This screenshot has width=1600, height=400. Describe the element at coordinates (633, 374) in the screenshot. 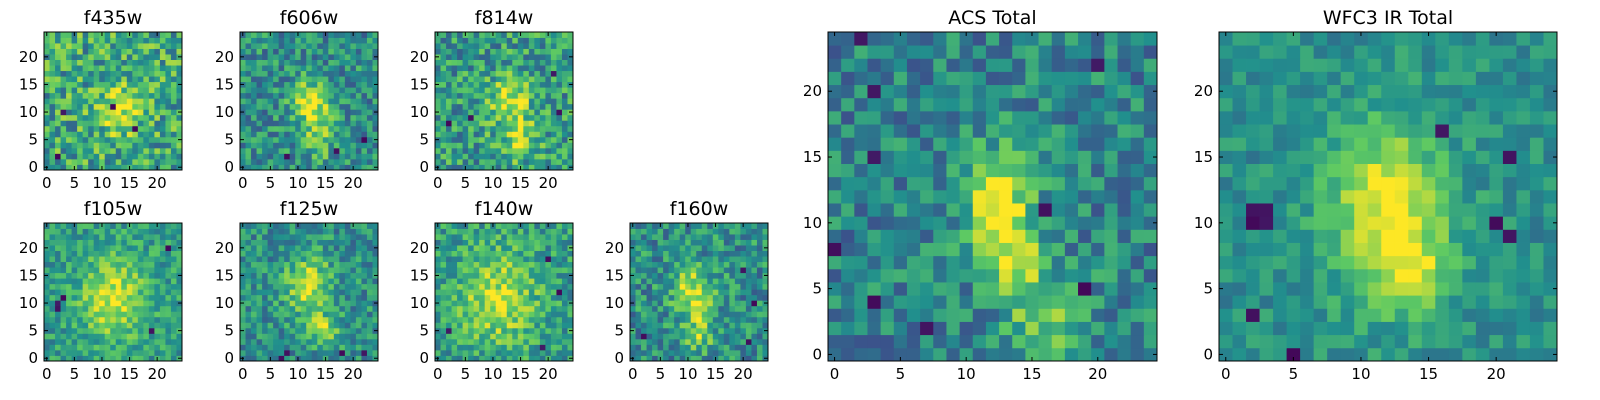

I see `x-tick-label: 0` at that location.